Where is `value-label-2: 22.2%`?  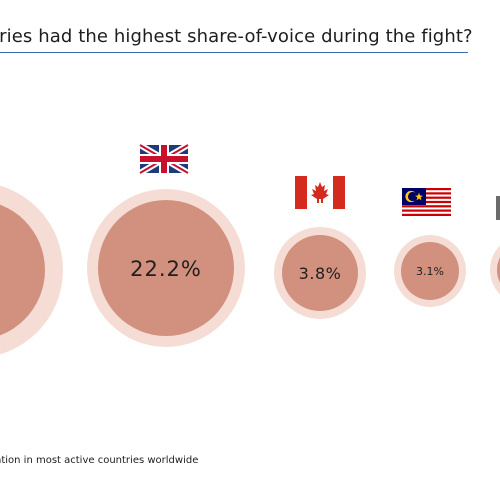
value-label-2: 22.2% is located at coordinates (166, 269).